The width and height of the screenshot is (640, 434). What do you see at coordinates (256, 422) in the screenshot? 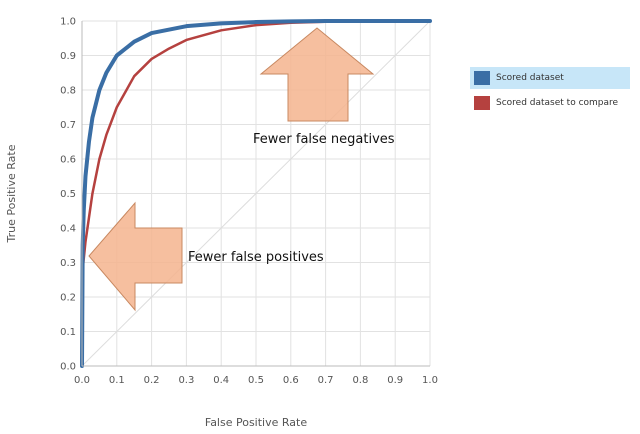
I see `x-axis-title: False Positive Rate` at bounding box center [256, 422].